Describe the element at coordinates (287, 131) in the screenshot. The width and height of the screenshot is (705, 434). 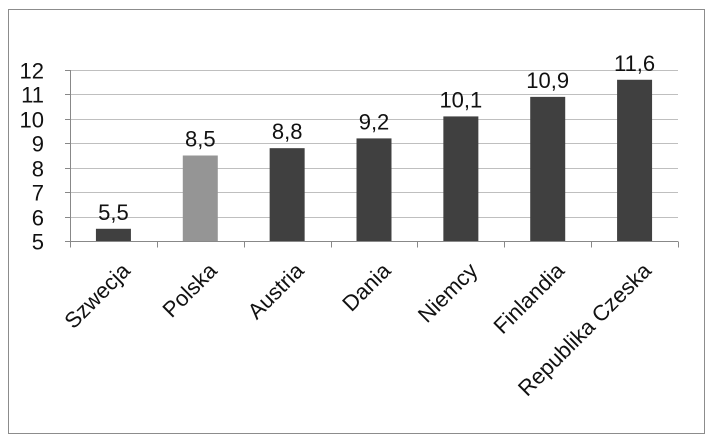
I see `data-label: 8,8` at that location.